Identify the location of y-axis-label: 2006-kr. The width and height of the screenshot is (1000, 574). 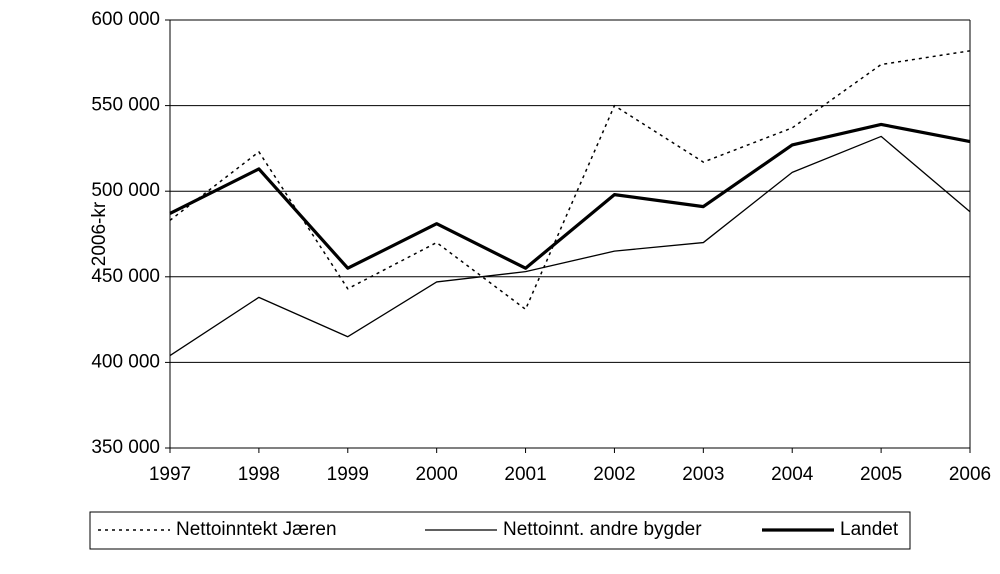
(99, 233).